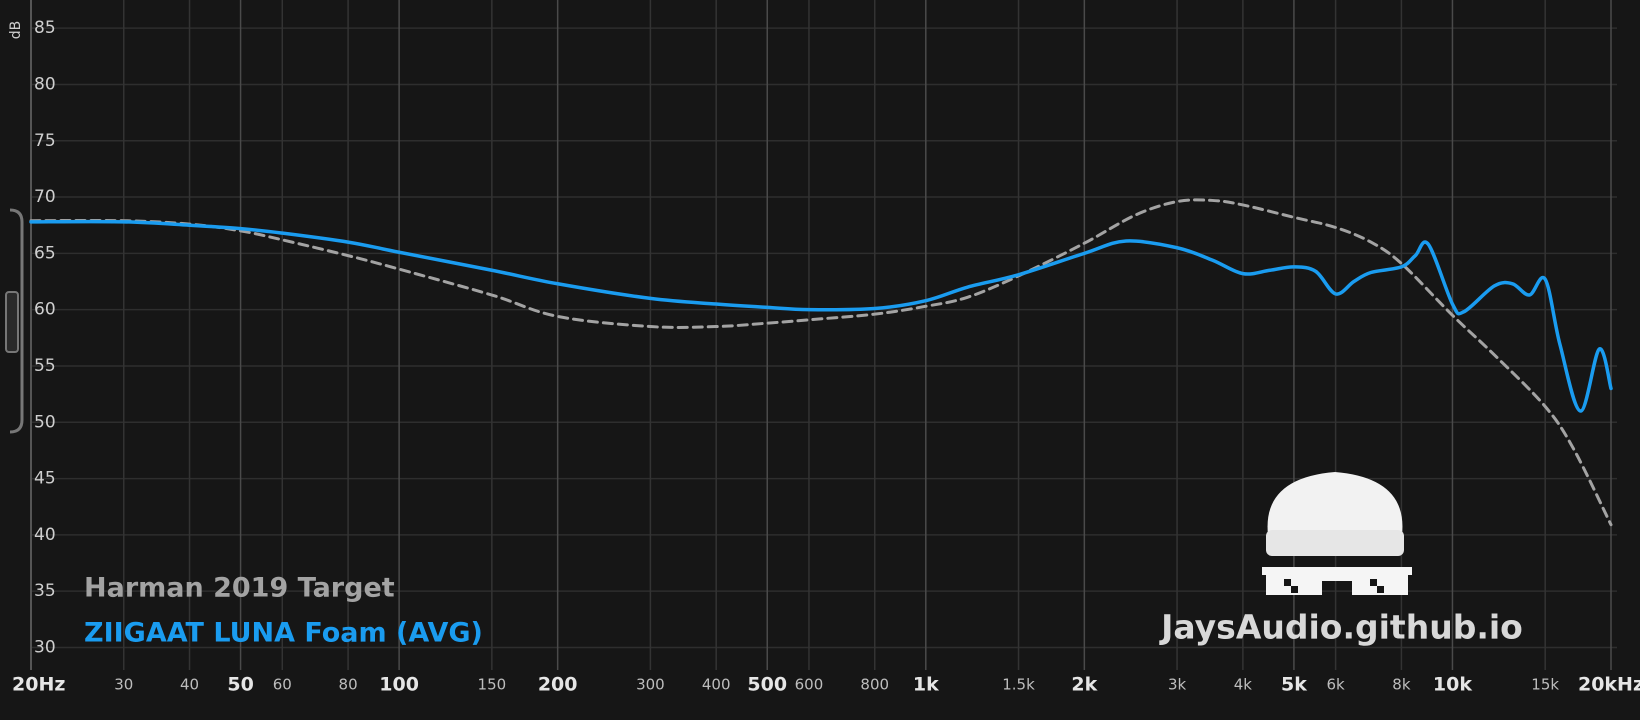 The width and height of the screenshot is (1640, 720). Describe the element at coordinates (123, 685) in the screenshot. I see `x-tick-label: 30` at that location.